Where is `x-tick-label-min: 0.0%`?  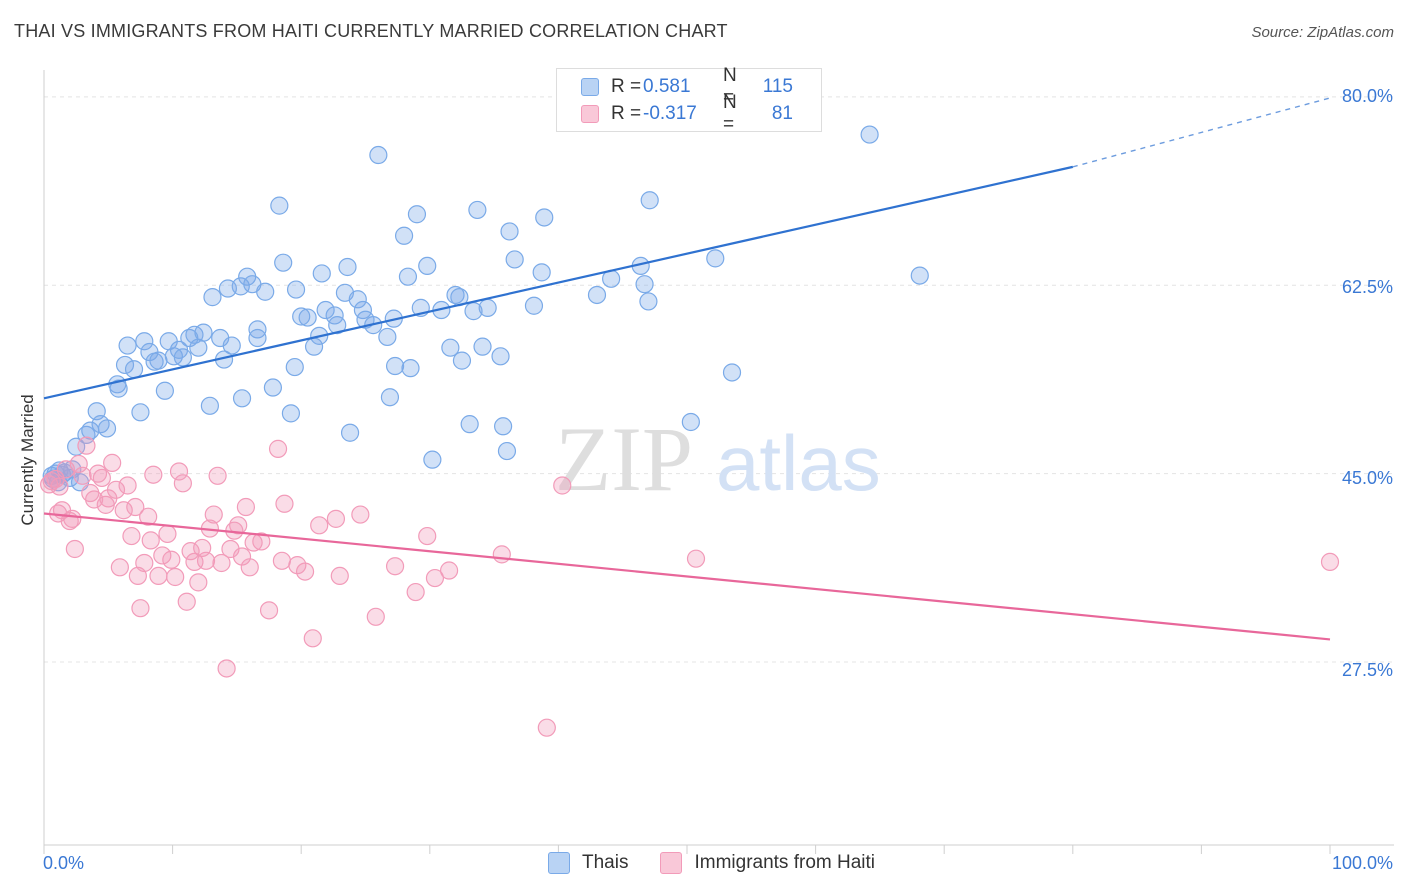
x-tick-label-min: 0.0% is located at coordinates (64, 863).